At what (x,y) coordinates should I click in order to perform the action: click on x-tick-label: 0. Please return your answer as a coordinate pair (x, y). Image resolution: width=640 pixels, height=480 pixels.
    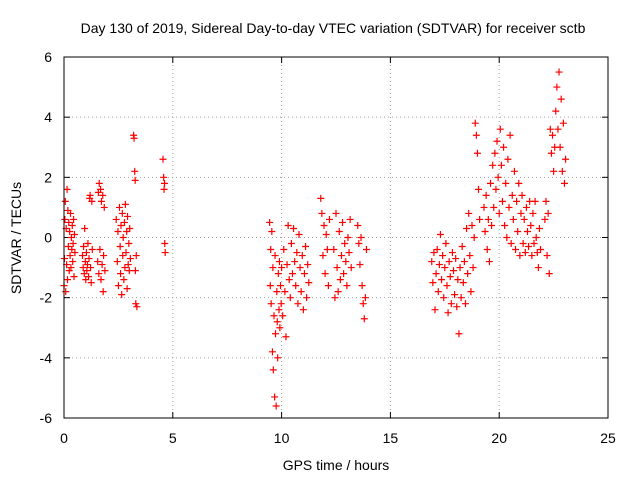
    Looking at the image, I should click on (64, 438).